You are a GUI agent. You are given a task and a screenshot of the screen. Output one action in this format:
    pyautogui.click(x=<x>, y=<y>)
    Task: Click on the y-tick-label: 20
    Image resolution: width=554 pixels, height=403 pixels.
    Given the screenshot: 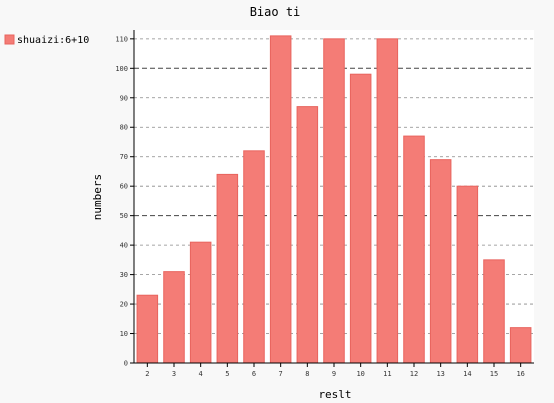 What is the action you would take?
    pyautogui.click(x=124, y=305)
    